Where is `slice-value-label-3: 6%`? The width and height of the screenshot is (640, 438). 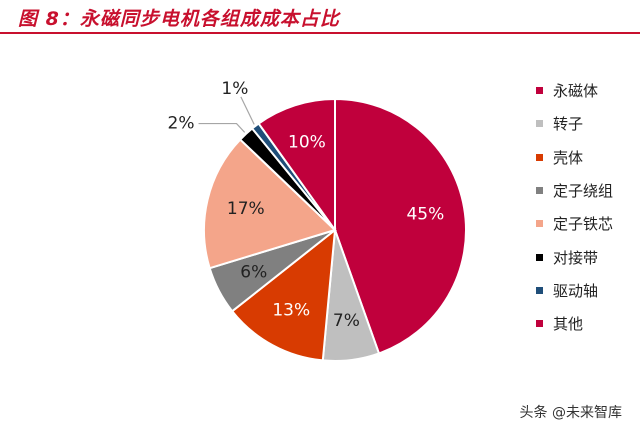
slice-value-label-3: 6% is located at coordinates (253, 273).